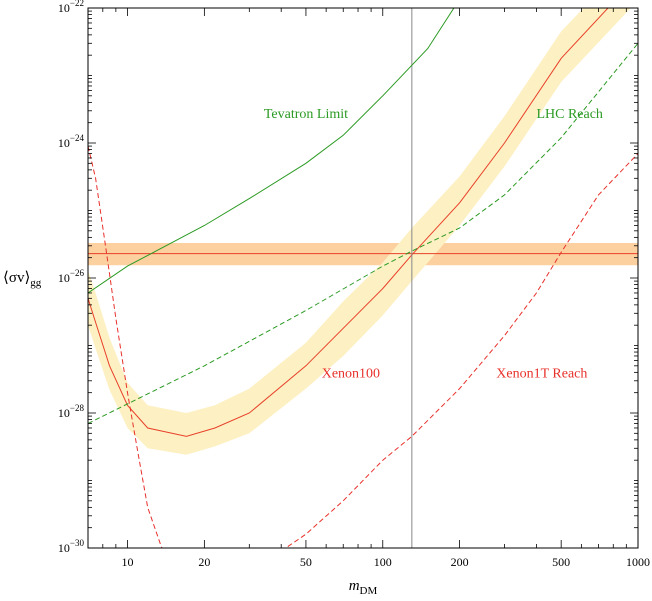  I want to click on x-axis-label: mDM, so click(363, 587).